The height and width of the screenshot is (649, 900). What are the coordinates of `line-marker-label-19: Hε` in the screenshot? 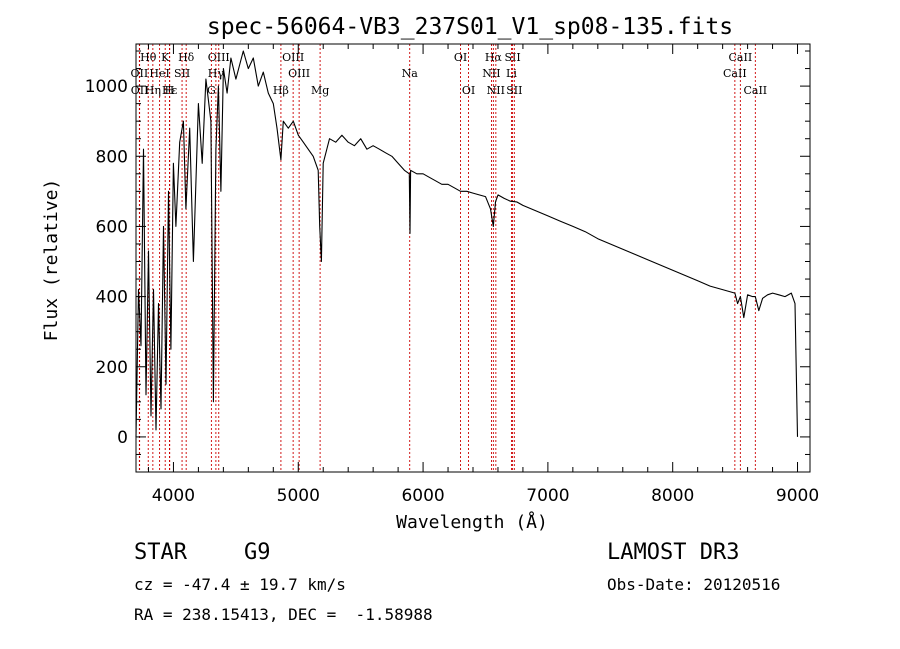 It's located at (170, 90).